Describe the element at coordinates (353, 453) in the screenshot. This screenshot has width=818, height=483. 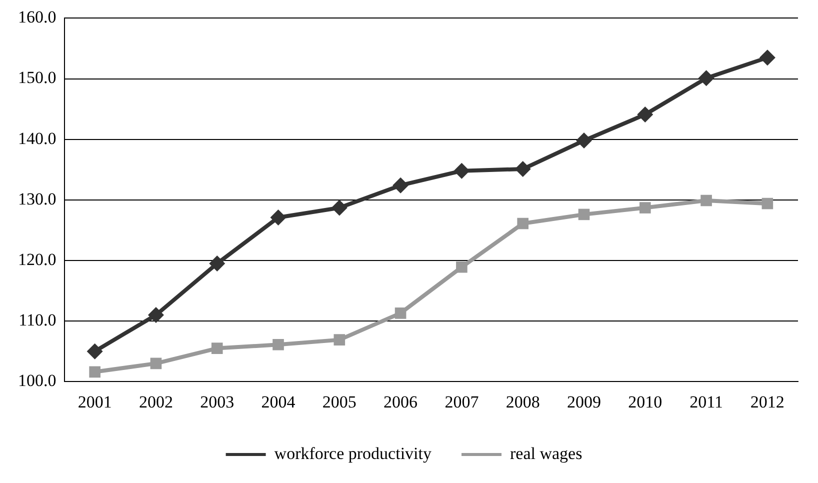
I see `legend-label: workforce productivity` at that location.